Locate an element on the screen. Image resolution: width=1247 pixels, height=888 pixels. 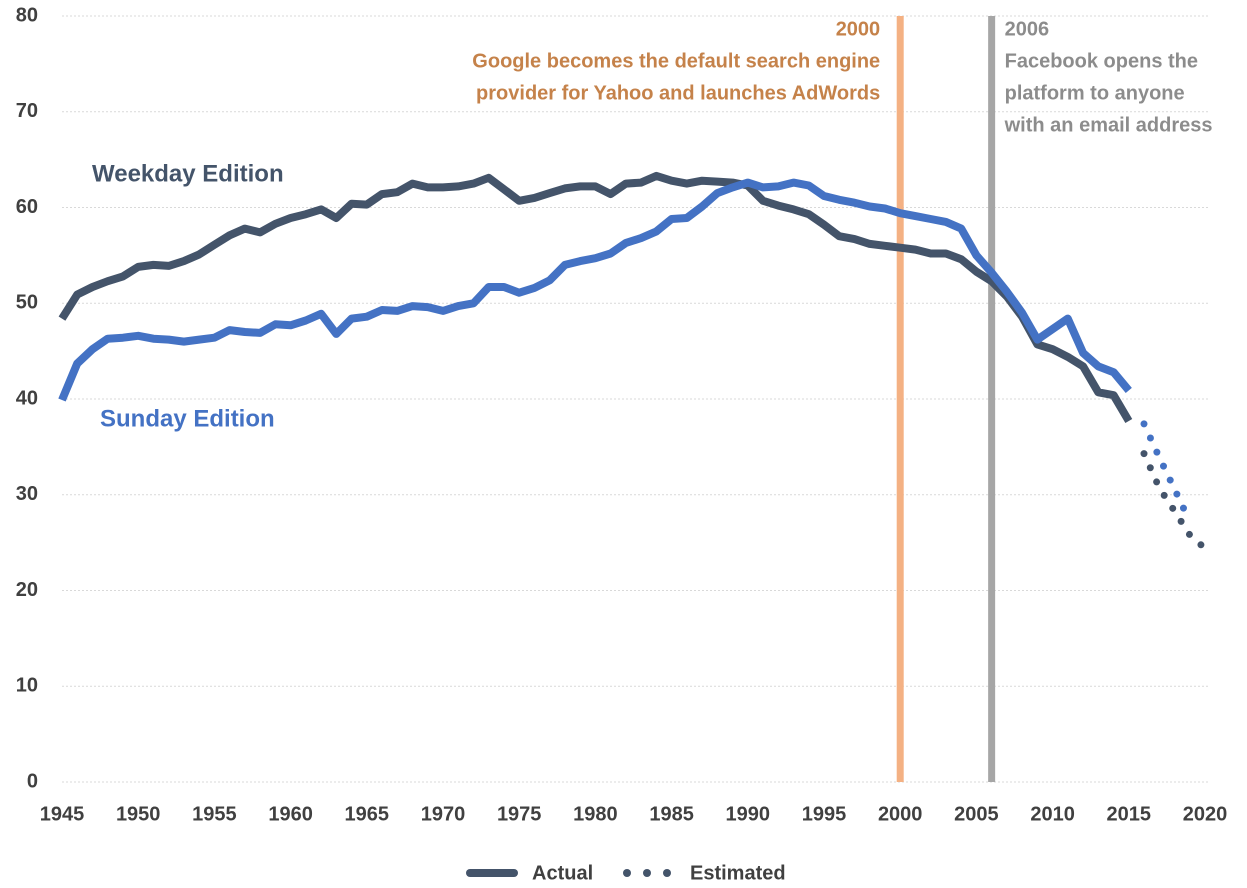
x-tick-label: 1955 is located at coordinates (214, 814).